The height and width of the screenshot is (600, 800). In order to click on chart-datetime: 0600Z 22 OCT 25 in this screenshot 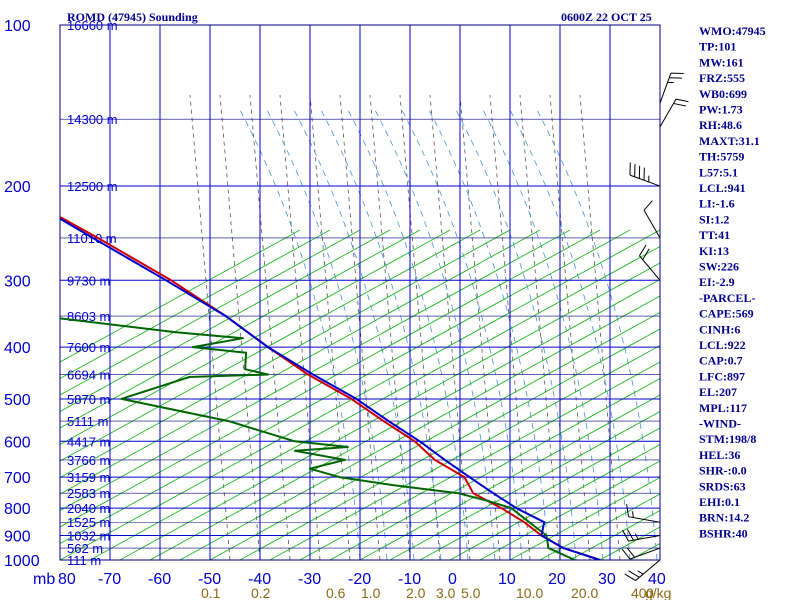, I will do `click(606, 17)`.